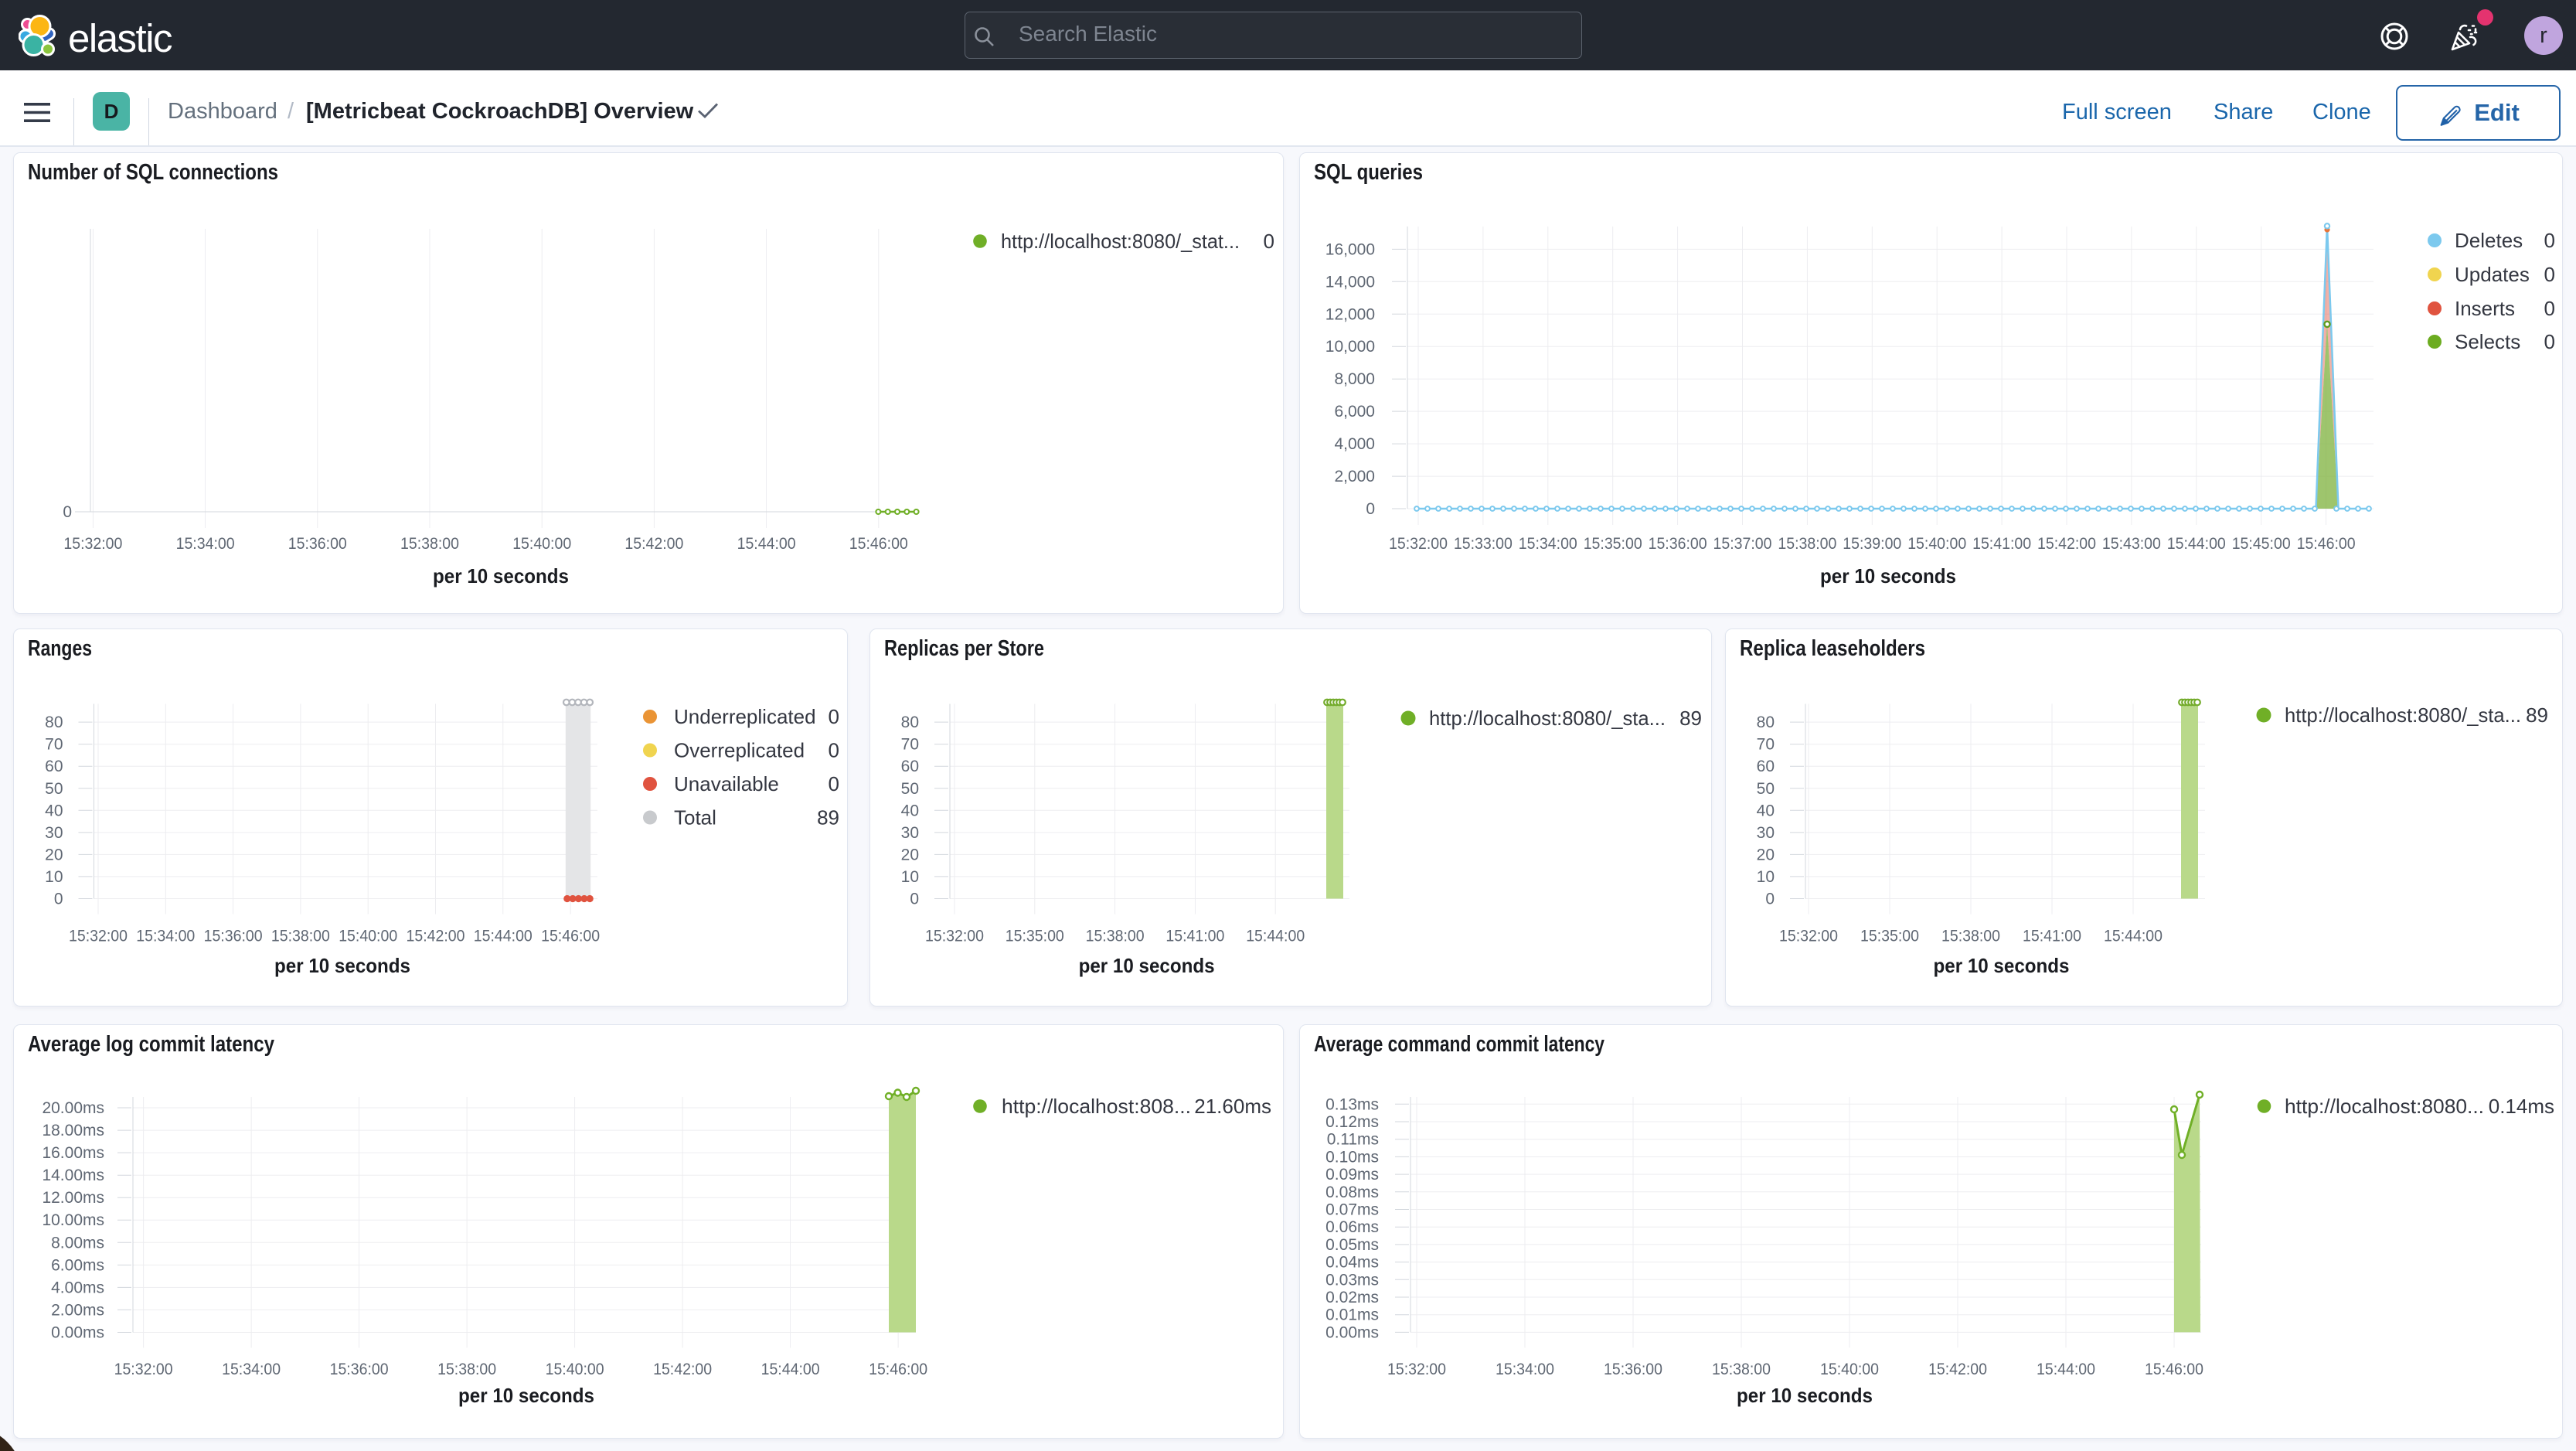 The height and width of the screenshot is (1451, 2576). Describe the element at coordinates (1872, 544) in the screenshot. I see `svg-text: 15:39:00` at that location.